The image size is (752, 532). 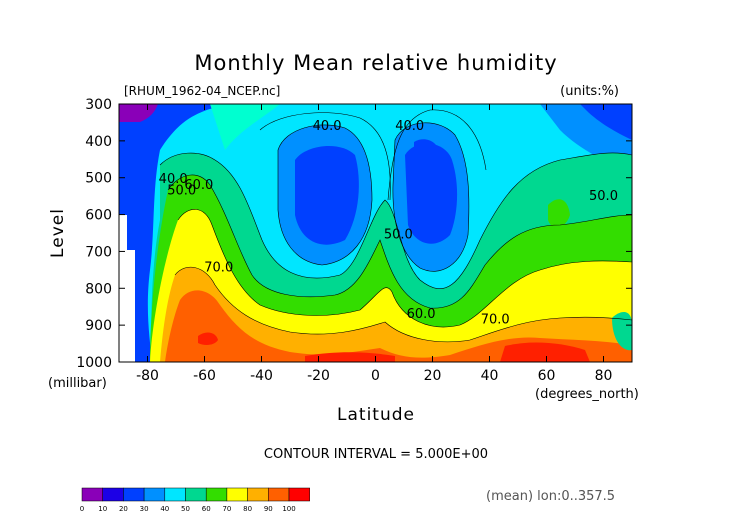 I want to click on y-tick-label: 700, so click(x=98, y=252).